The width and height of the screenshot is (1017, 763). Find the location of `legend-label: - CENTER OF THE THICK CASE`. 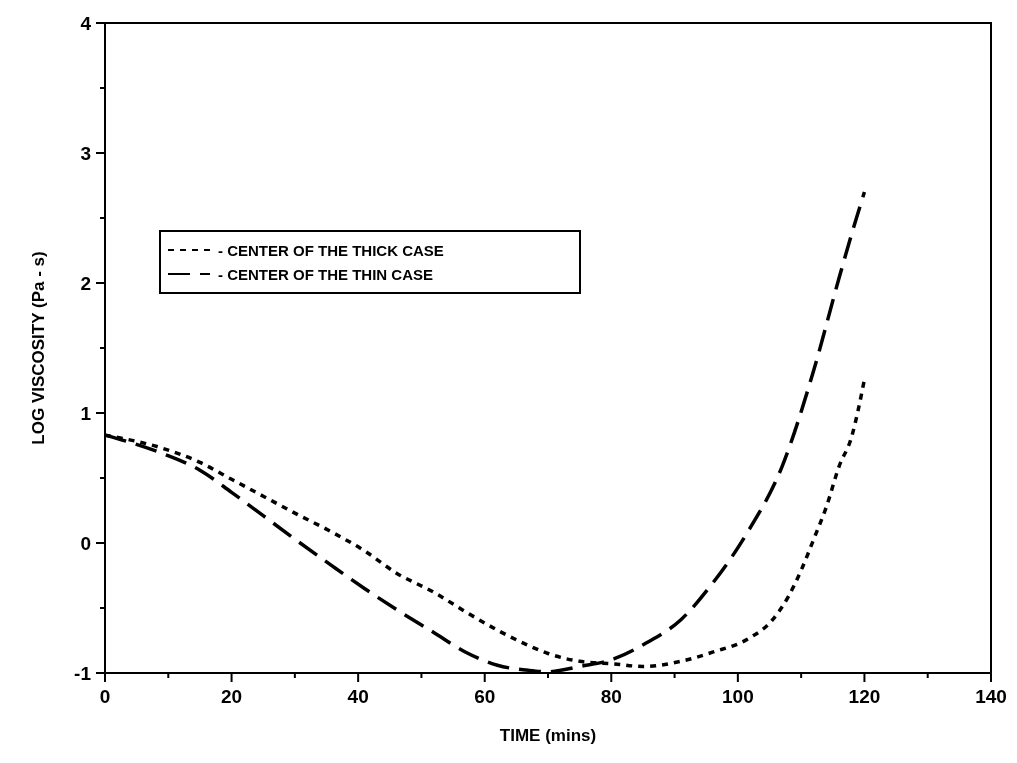

legend-label: - CENTER OF THE THICK CASE is located at coordinates (331, 250).